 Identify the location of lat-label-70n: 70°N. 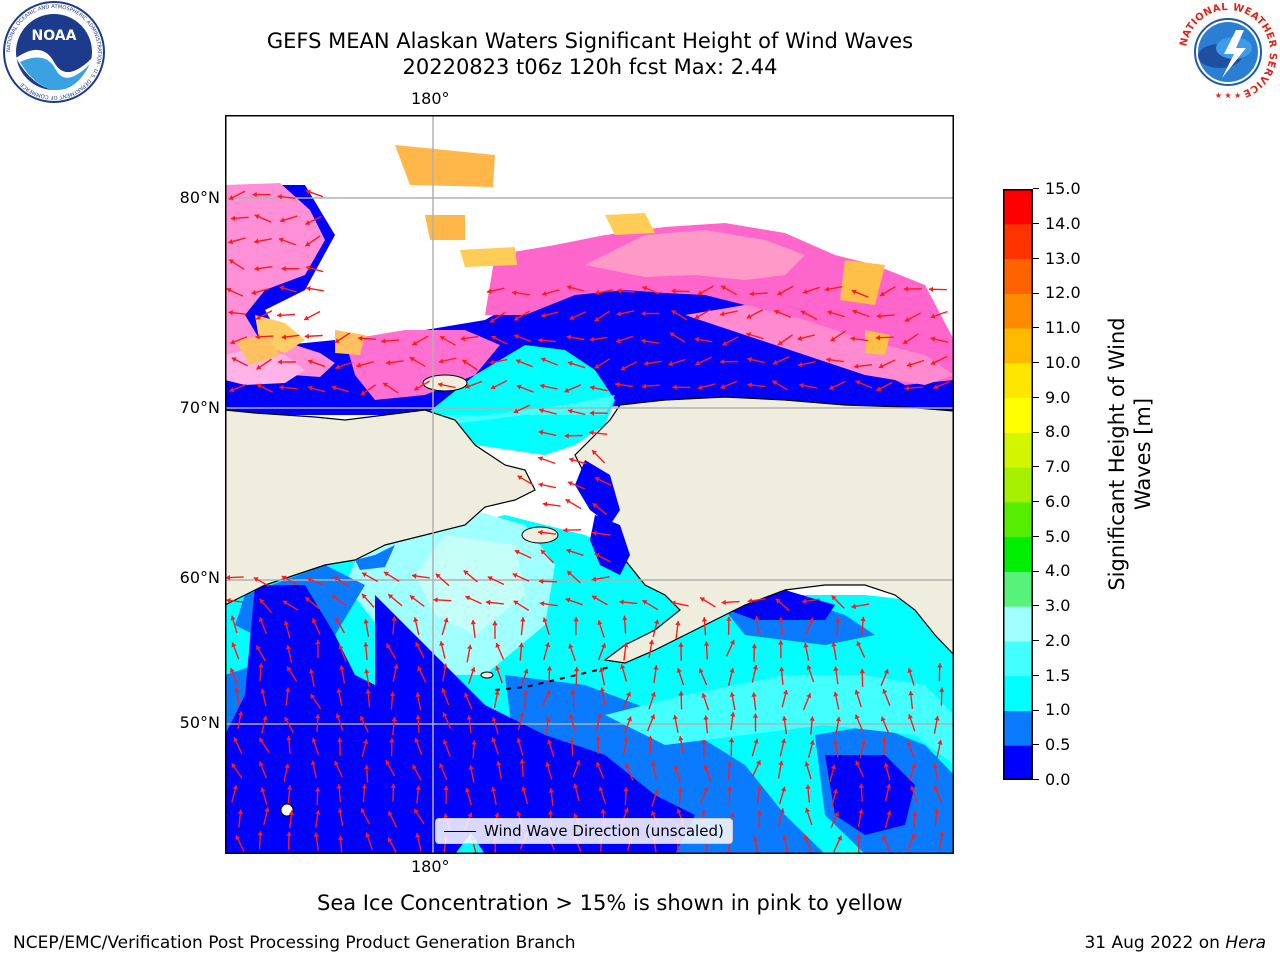
(199, 407).